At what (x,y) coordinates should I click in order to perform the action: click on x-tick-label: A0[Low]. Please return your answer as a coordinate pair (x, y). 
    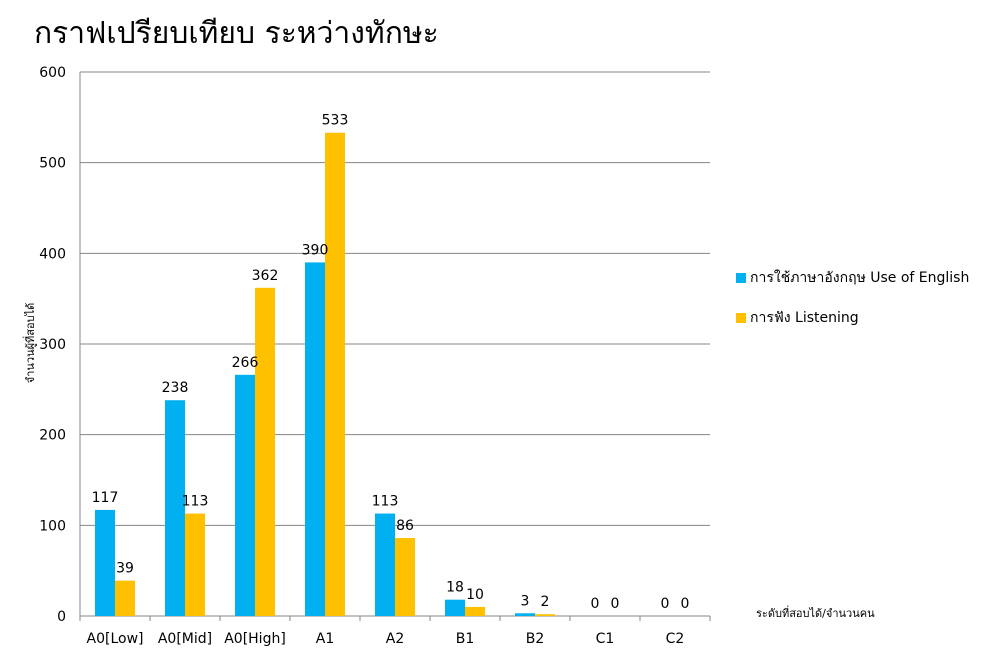
    Looking at the image, I should click on (115, 639).